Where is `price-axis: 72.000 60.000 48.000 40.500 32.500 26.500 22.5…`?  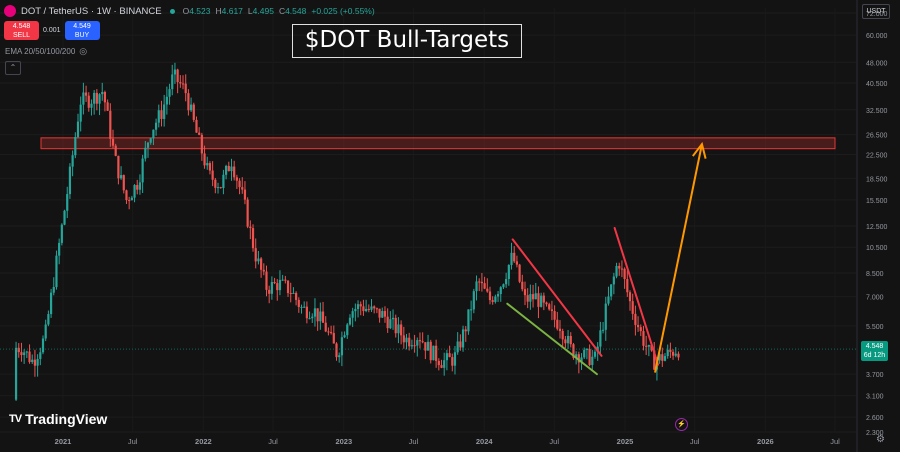
price-axis: 72.000 60.000 48.000 40.500 32.500 26.500 22.5… is located at coordinates (872, 226).